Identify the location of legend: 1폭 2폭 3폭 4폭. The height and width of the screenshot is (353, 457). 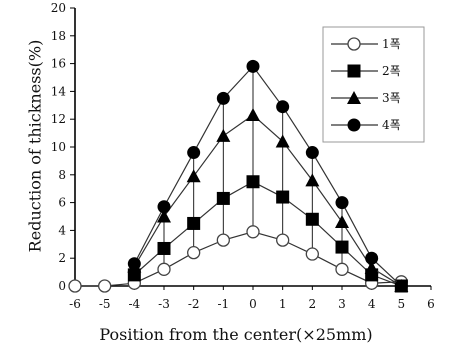
(373, 84).